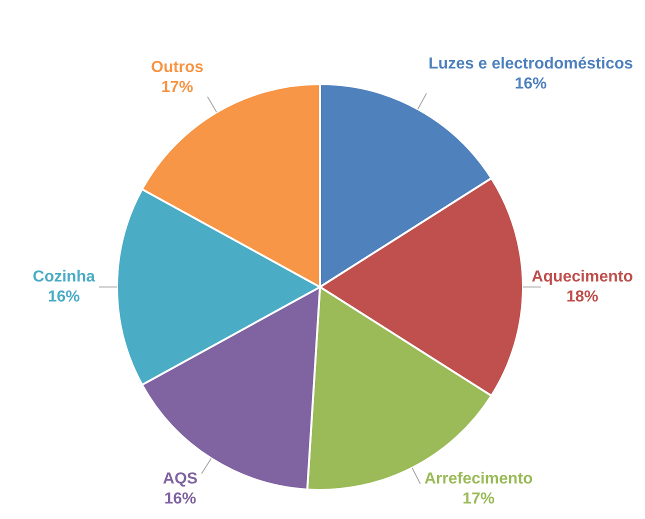 Image resolution: width=645 pixels, height=519 pixels. Describe the element at coordinates (180, 479) in the screenshot. I see `slice-label: AQS` at that location.